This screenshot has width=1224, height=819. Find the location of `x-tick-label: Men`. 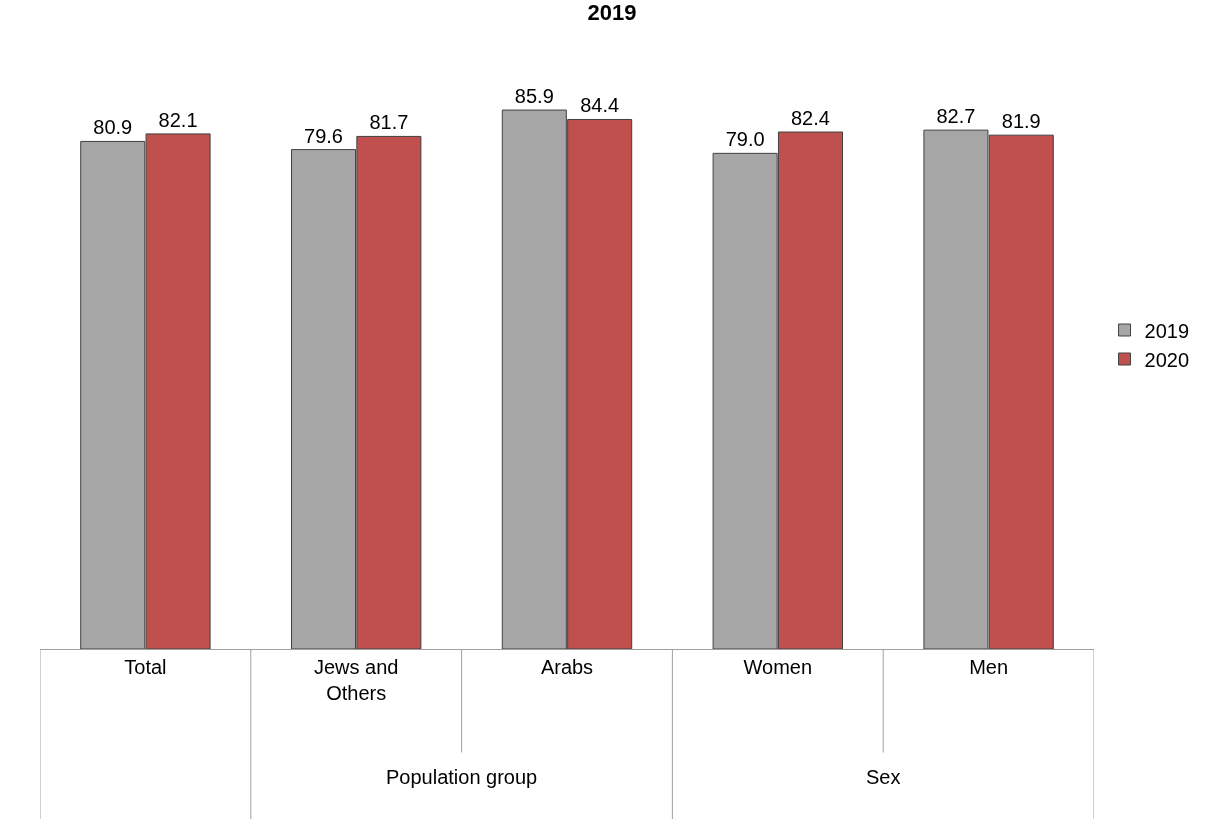

x-tick-label: Men is located at coordinates (989, 667).